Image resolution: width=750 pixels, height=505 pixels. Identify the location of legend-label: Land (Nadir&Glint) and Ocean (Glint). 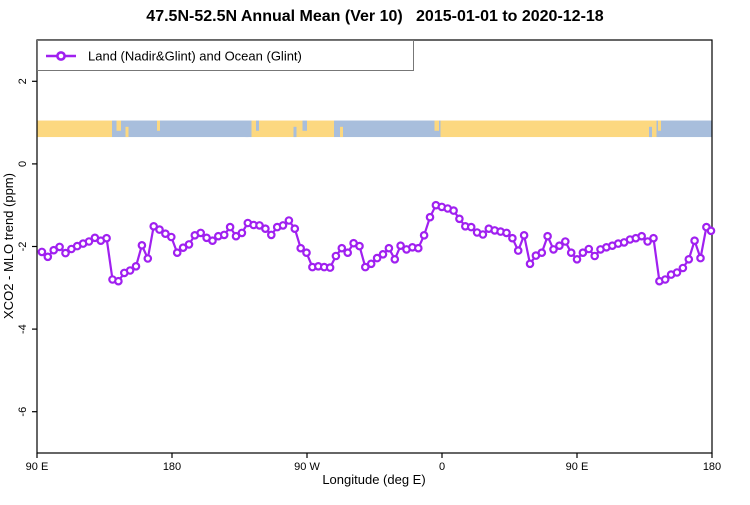
(195, 56).